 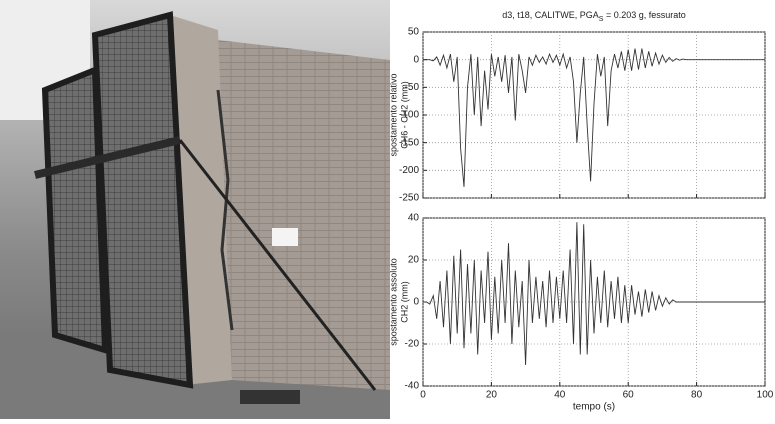 What do you see at coordinates (404, 302) in the screenshot?
I see `y-axis-label: CH2 (mm)` at bounding box center [404, 302].